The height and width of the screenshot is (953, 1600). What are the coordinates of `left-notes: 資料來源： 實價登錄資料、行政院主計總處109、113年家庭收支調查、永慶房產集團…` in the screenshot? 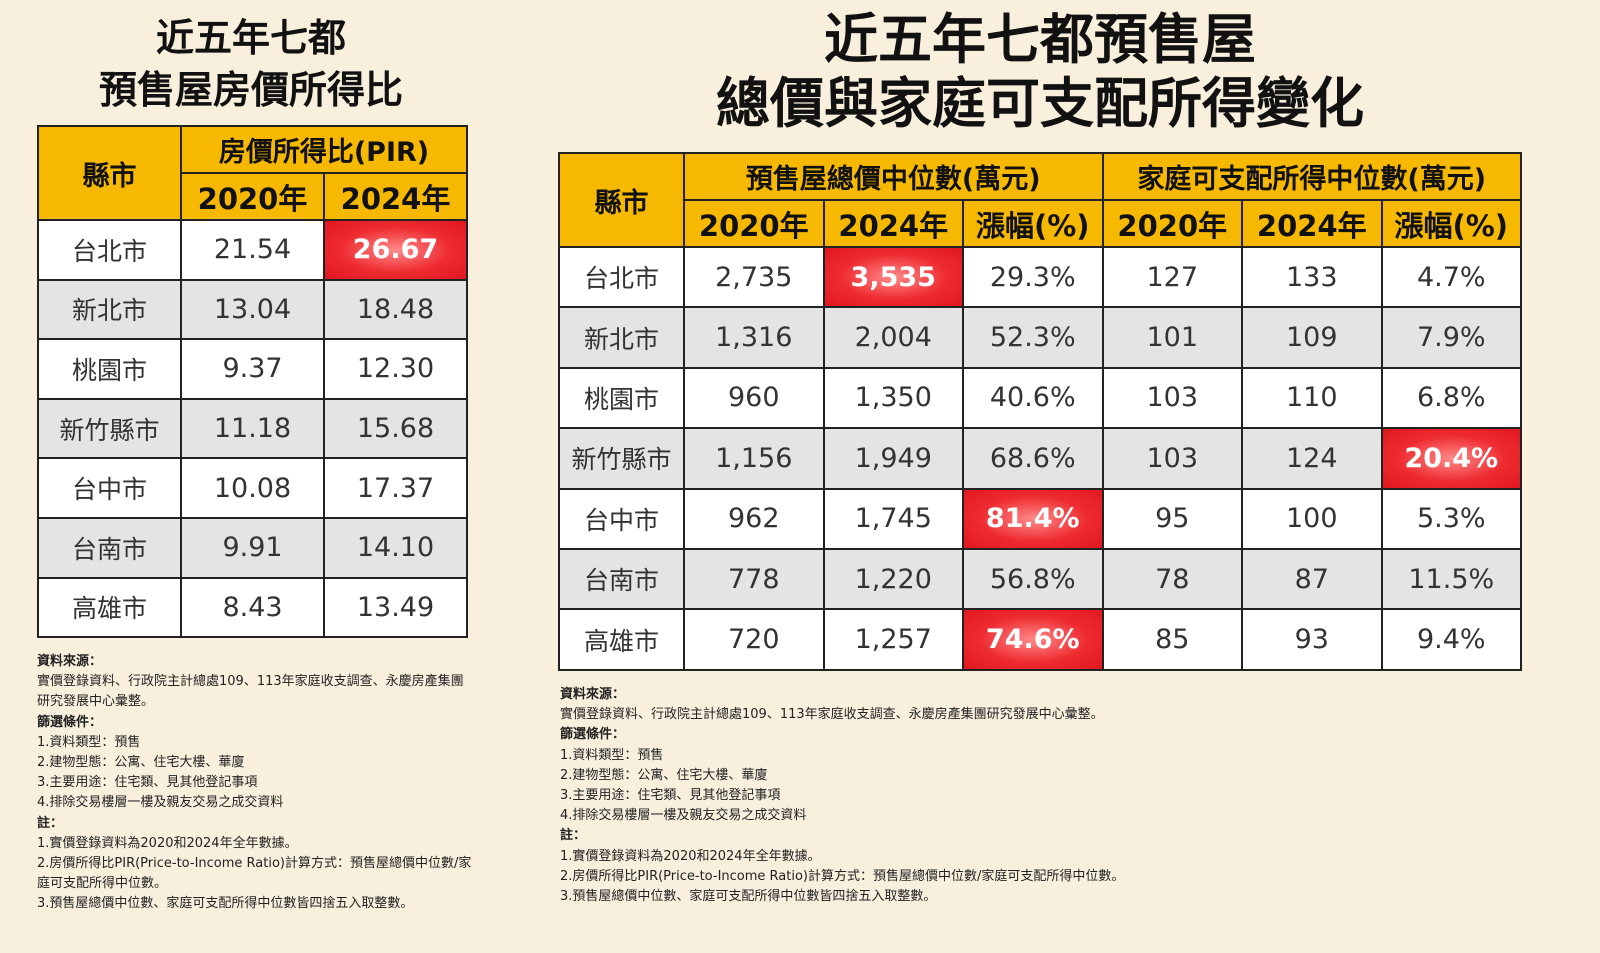 It's located at (254, 783).